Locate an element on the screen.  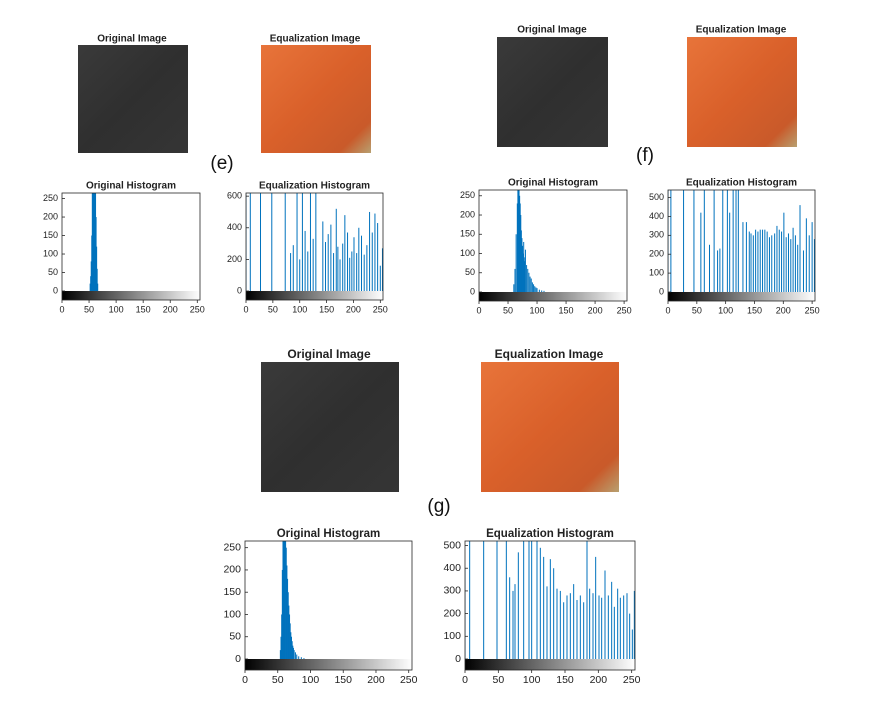
y-tick-label: 0 is located at coordinates (55, 290).